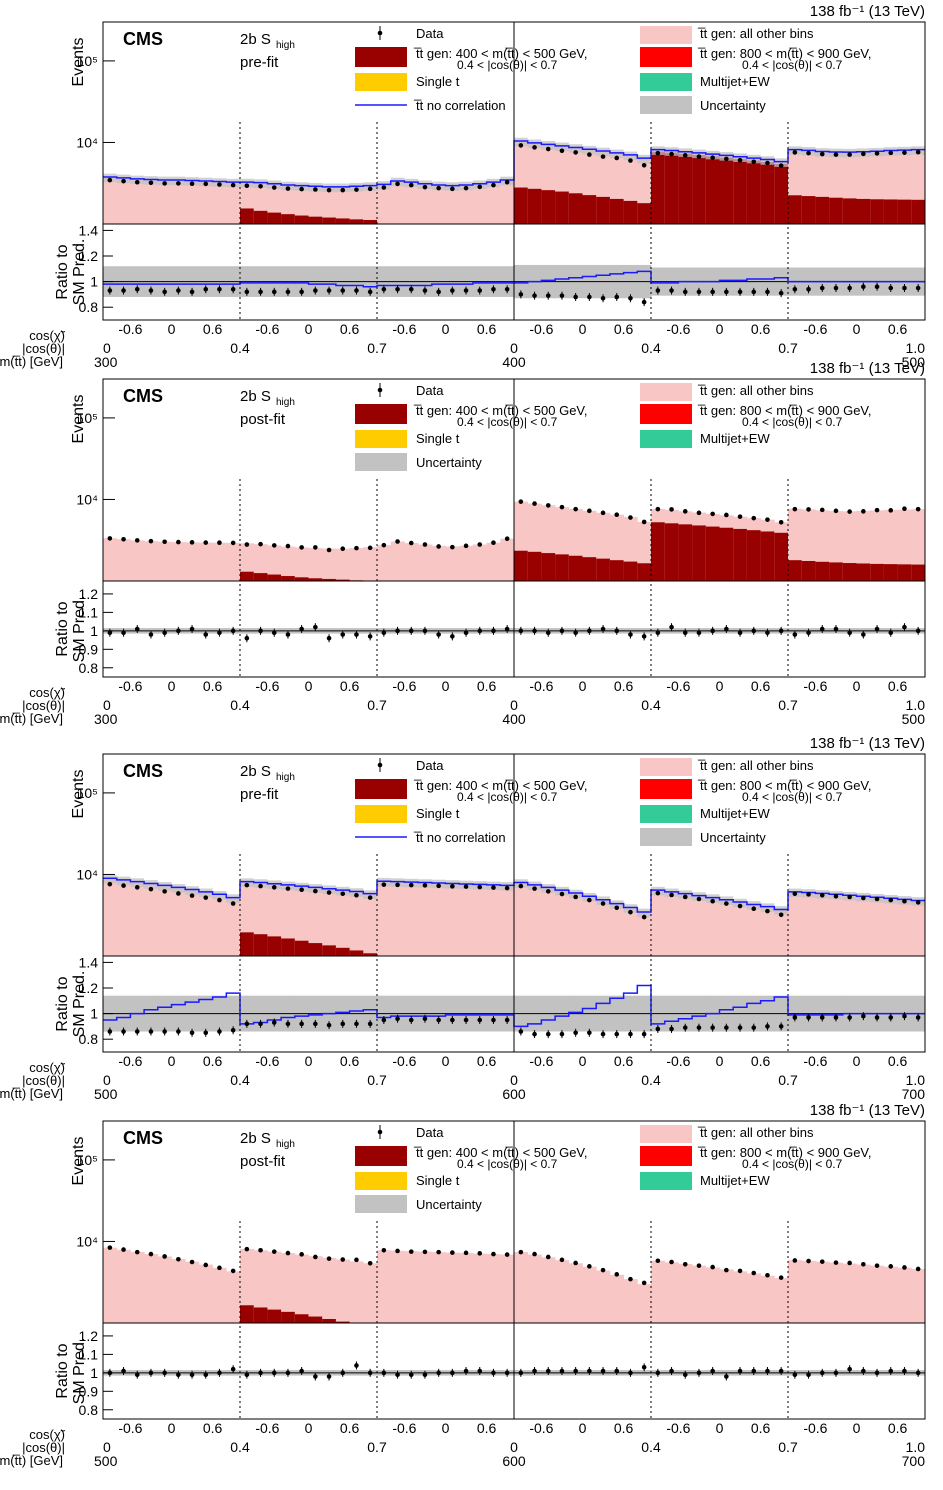 Image resolution: width=943 pixels, height=1490 pixels. What do you see at coordinates (756, 33) in the screenshot?
I see `legend-ttbar-other-text: t̅t gen: all other bins` at bounding box center [756, 33].